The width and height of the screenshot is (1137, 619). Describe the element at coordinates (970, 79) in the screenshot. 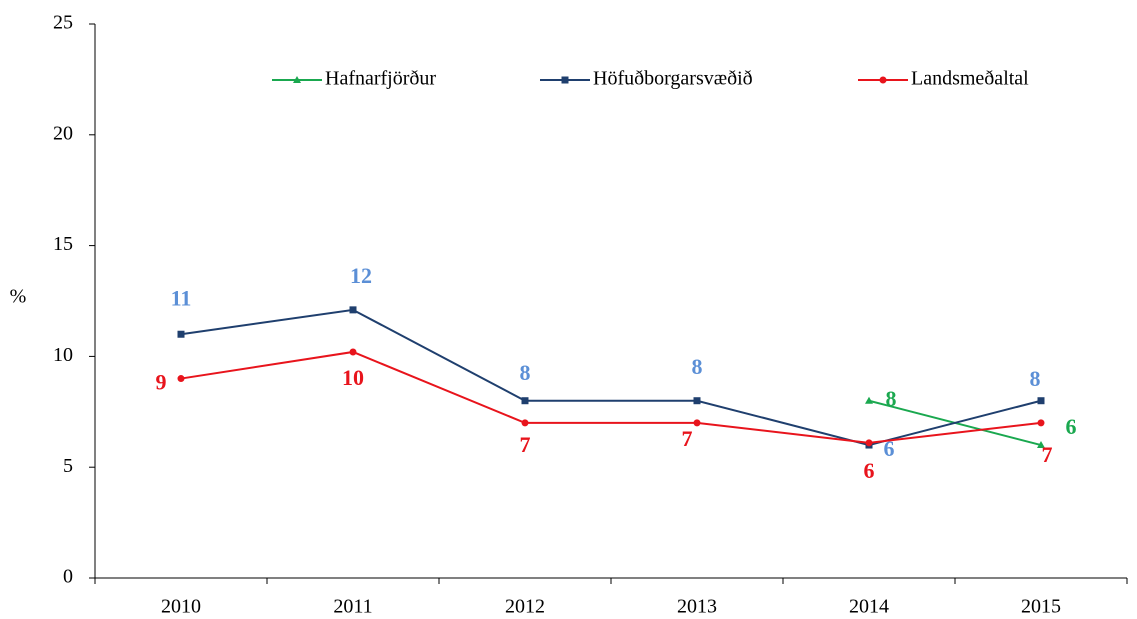

I see `legend-label: Landsmeðaltal` at that location.